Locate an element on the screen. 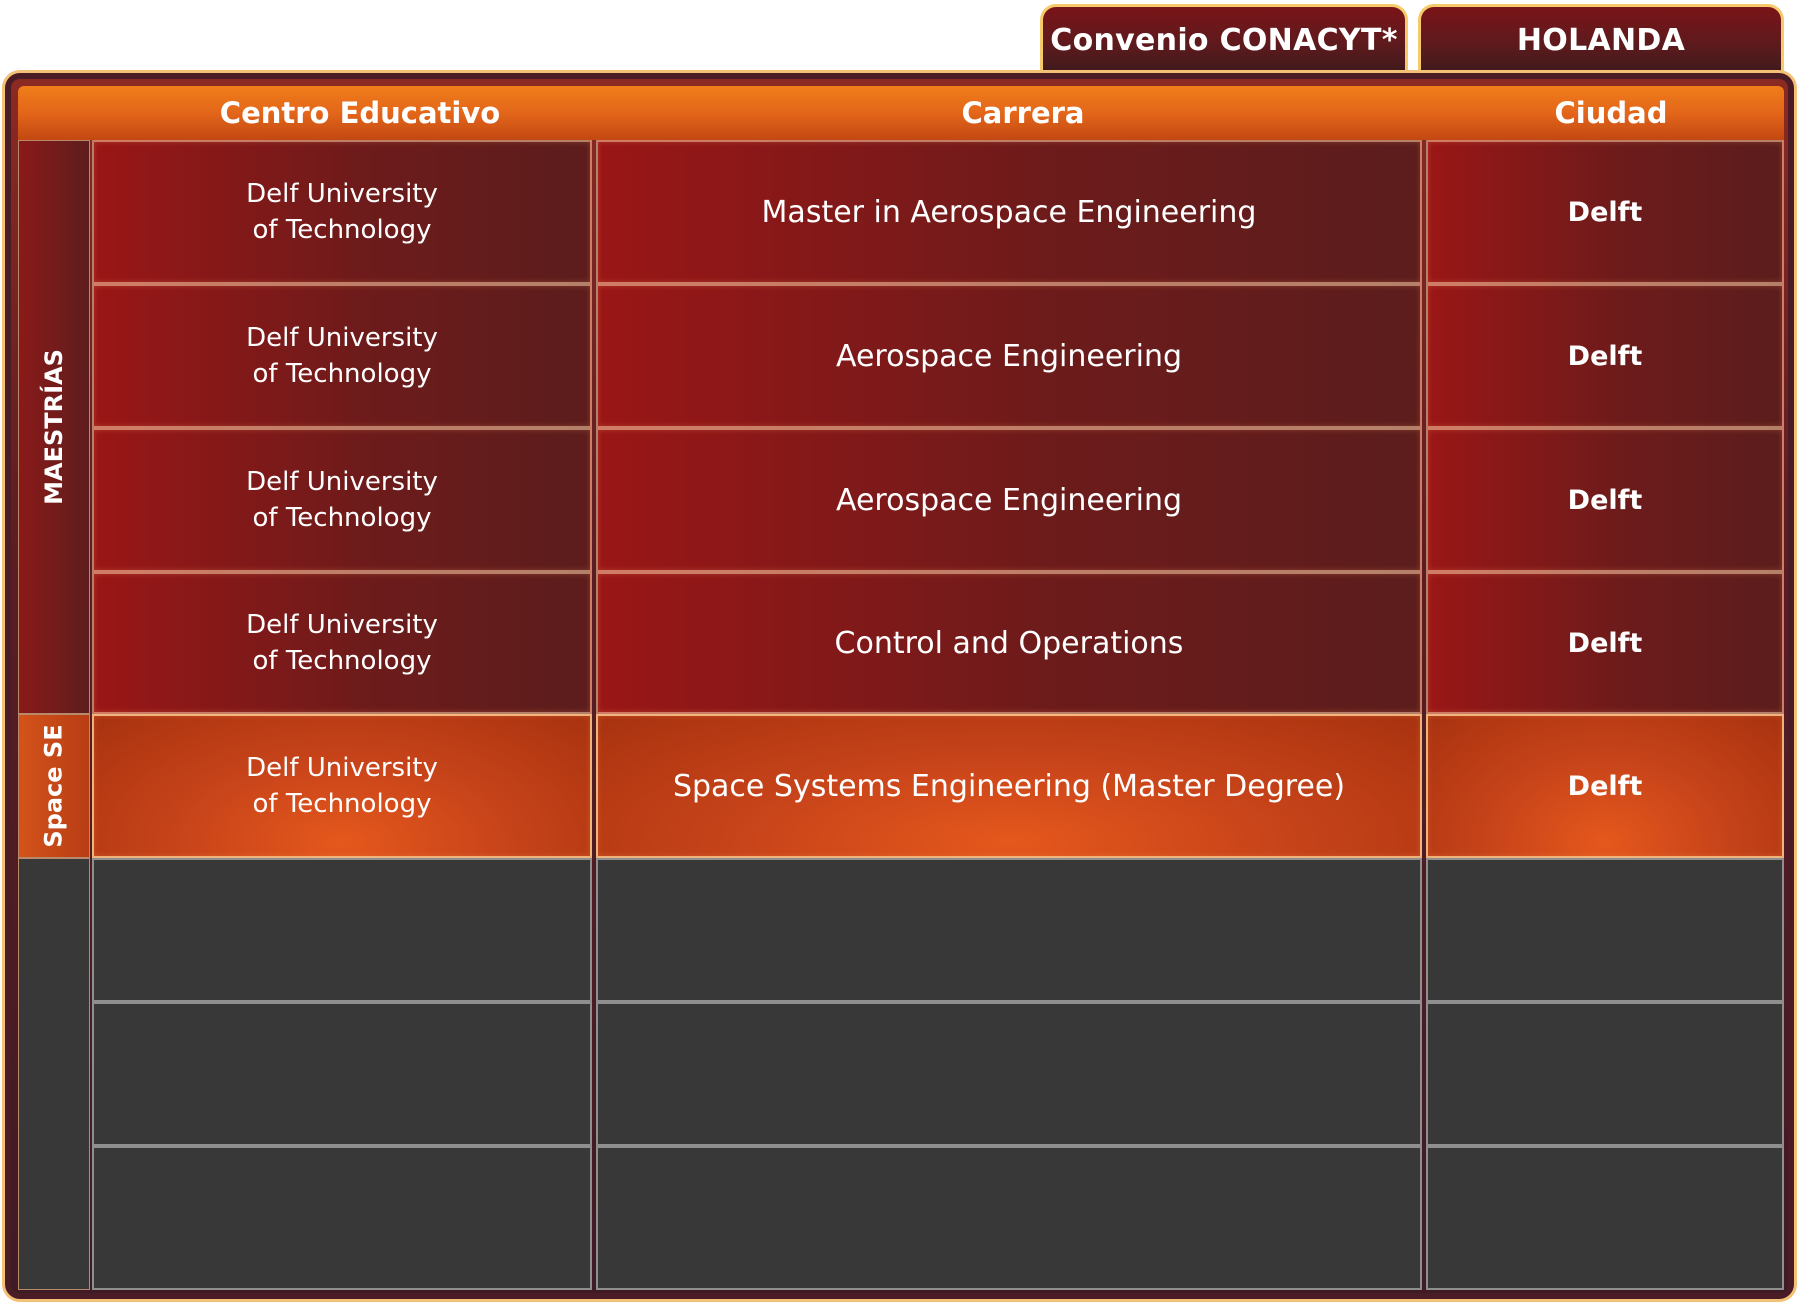 The width and height of the screenshot is (1801, 1306). column-header-ciudad: Ciudad is located at coordinates (1611, 113).